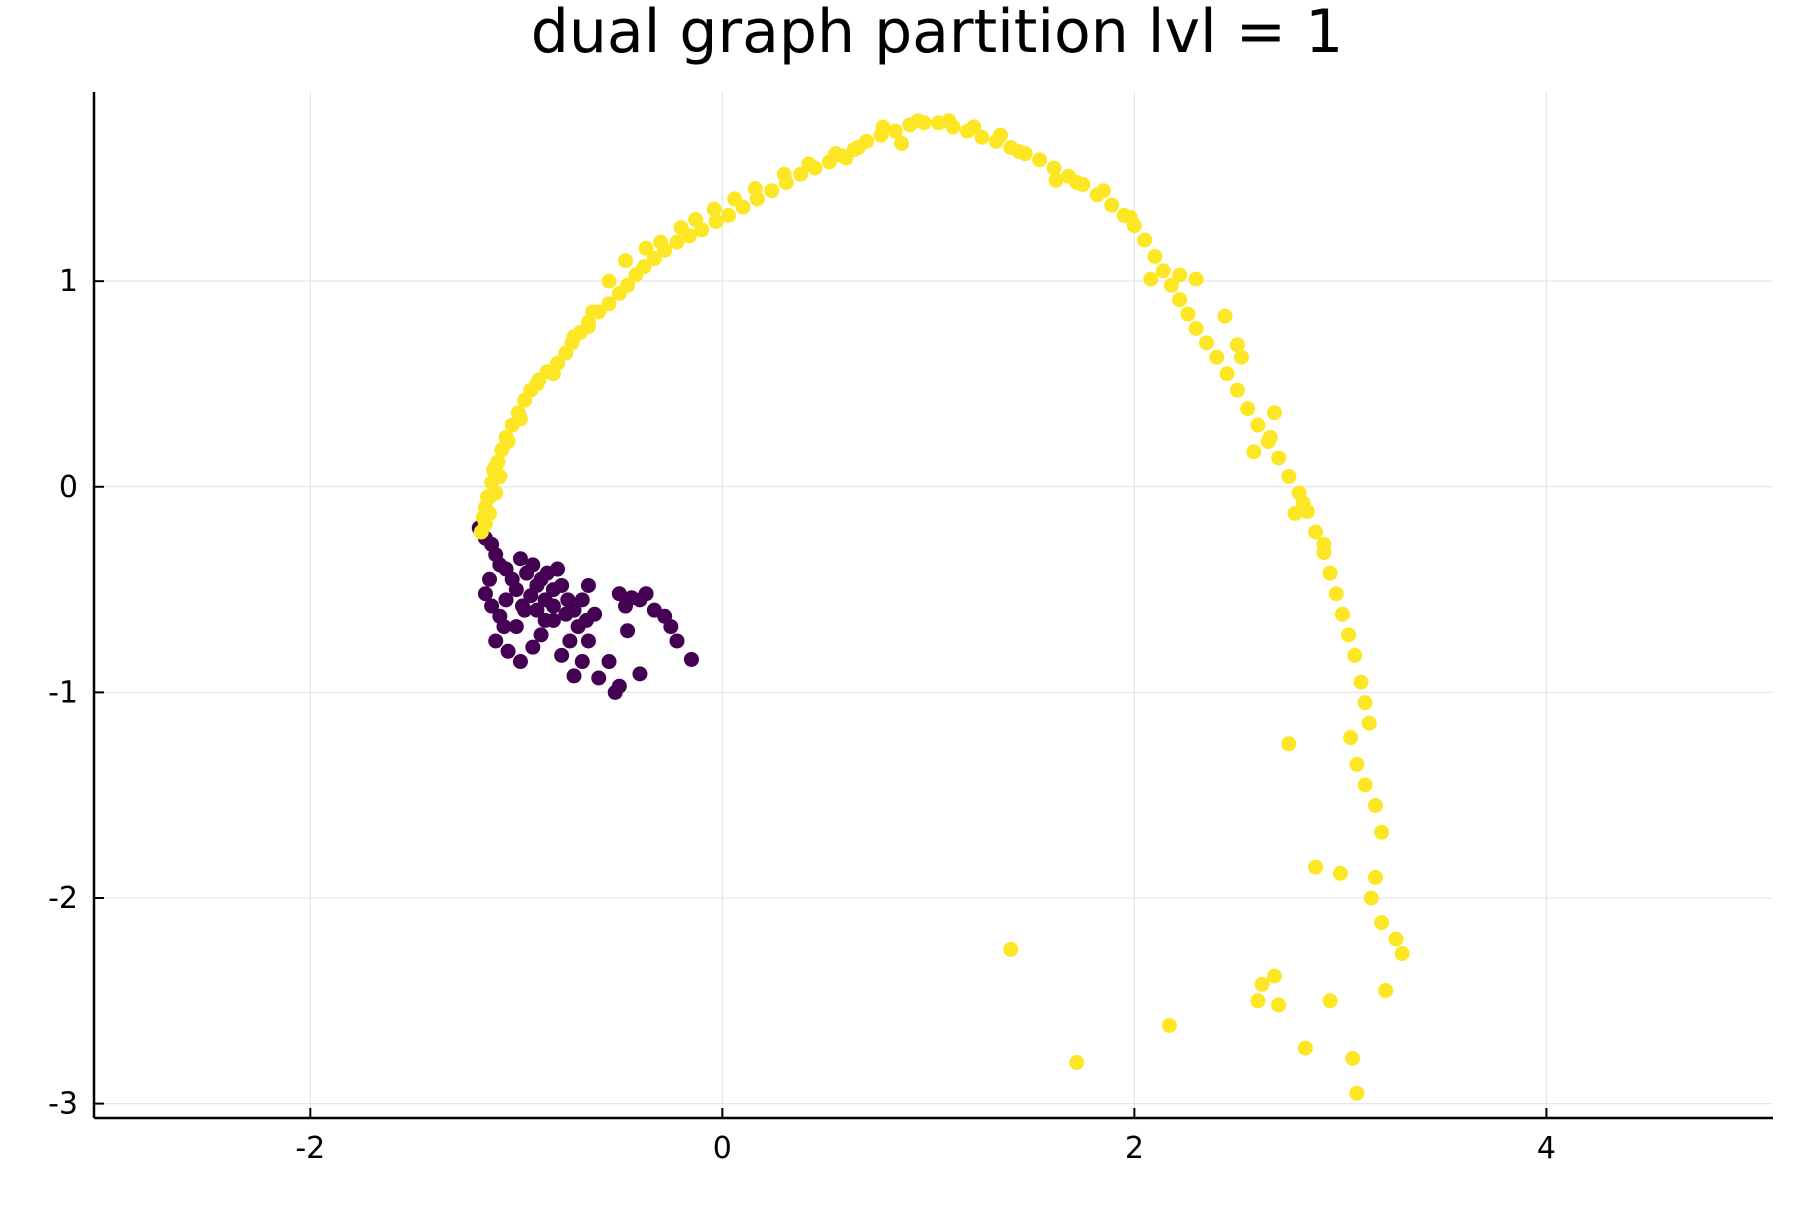  What do you see at coordinates (1546, 1148) in the screenshot?
I see `x-tick-label: 4` at bounding box center [1546, 1148].